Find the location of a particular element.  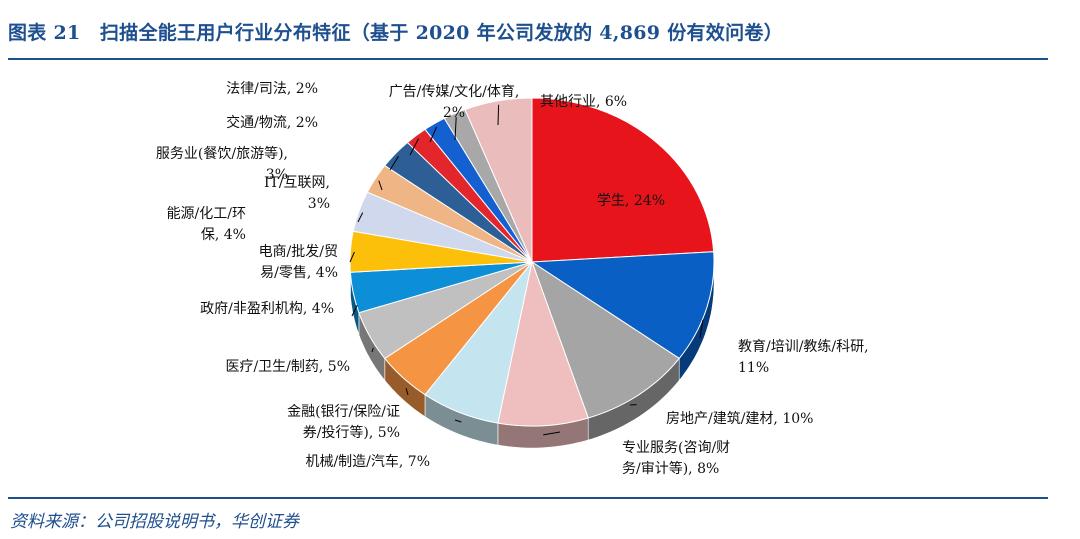

slice-label-7: 医疗/卫生/制药, 5% is located at coordinates (287, 367).